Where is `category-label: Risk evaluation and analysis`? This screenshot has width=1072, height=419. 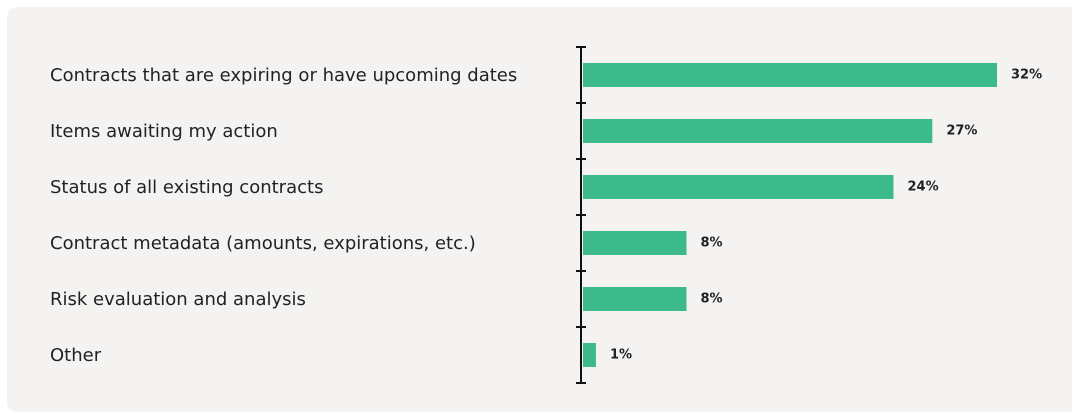 category-label: Risk evaluation and analysis is located at coordinates (178, 299).